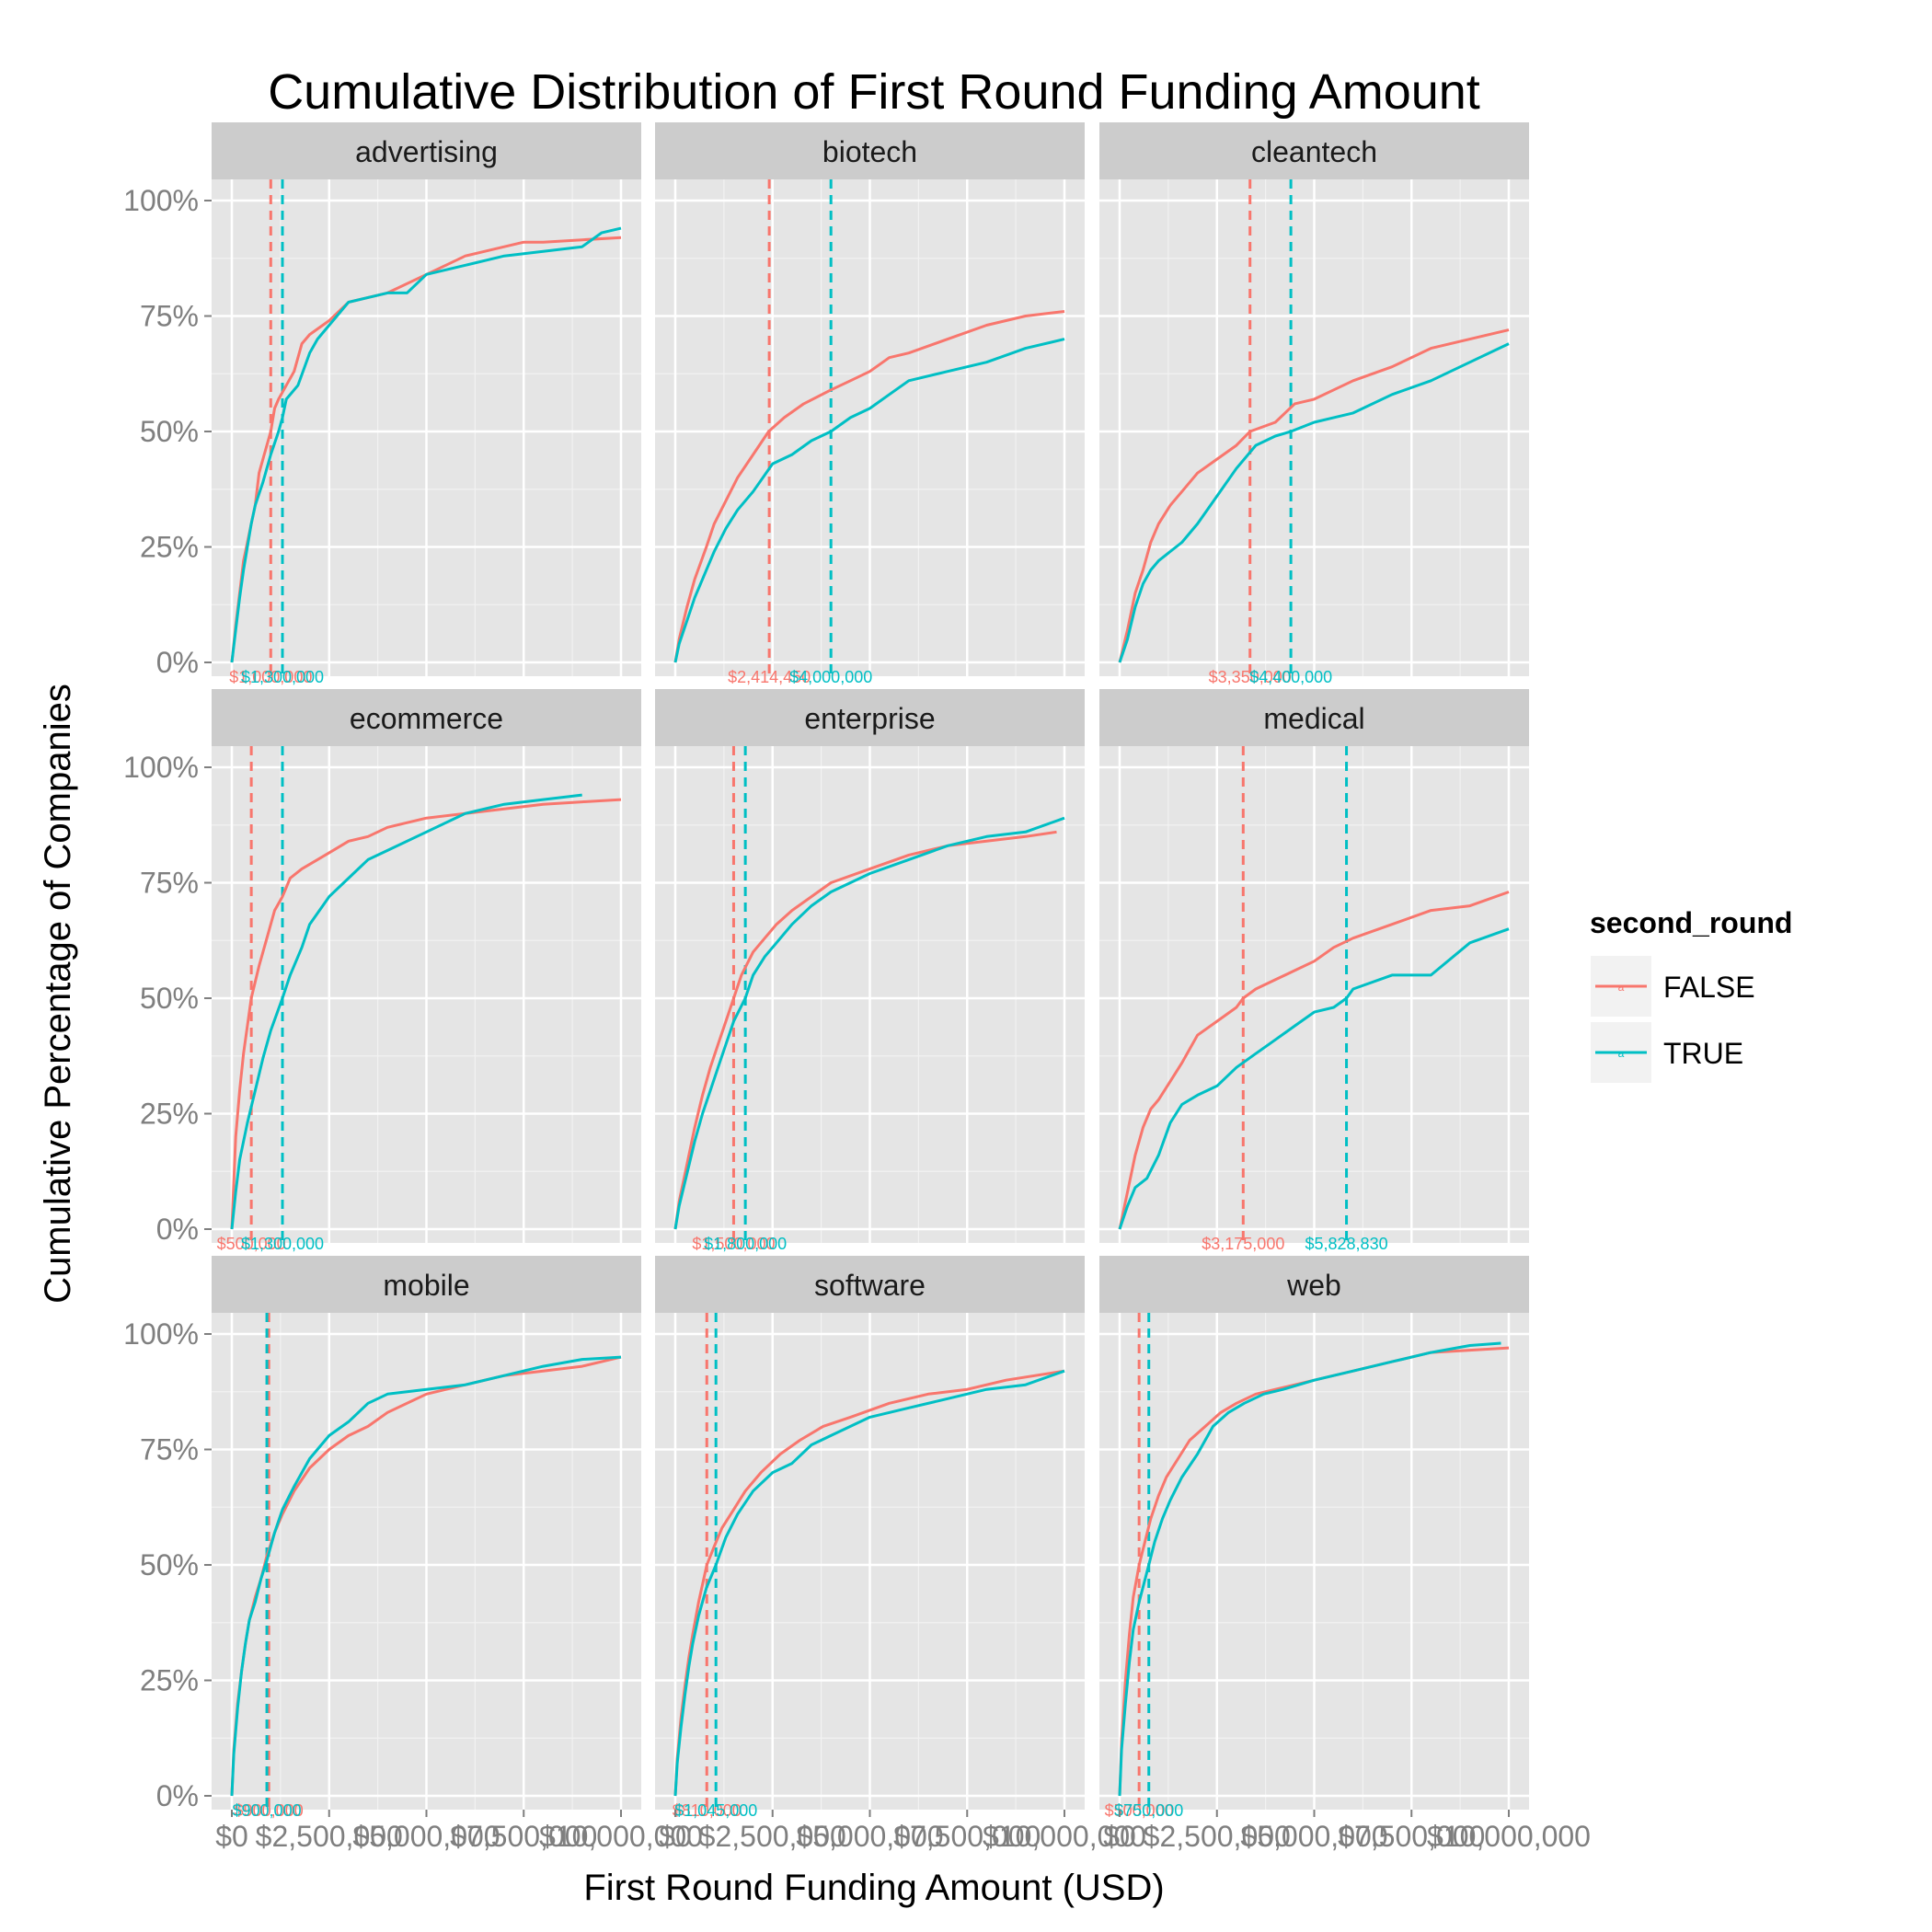 The image size is (1932, 1932). Describe the element at coordinates (745, 1244) in the screenshot. I see `median-label-true: $1,800,000` at that location.